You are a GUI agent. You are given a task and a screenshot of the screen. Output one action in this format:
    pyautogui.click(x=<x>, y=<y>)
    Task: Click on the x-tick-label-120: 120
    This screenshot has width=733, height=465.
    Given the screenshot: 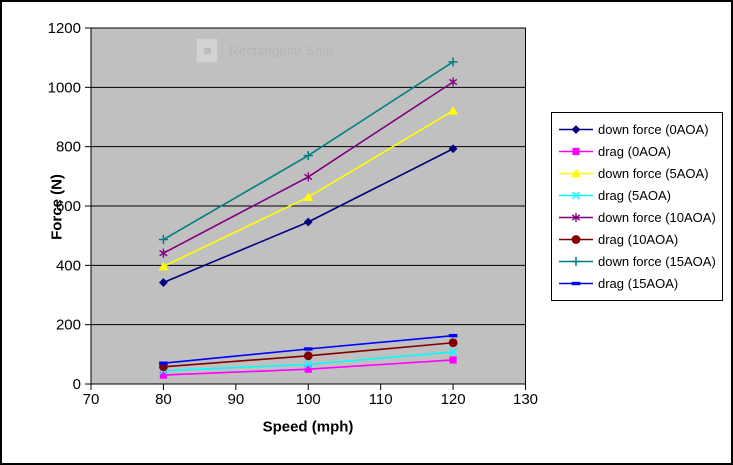 What is the action you would take?
    pyautogui.click(x=453, y=399)
    